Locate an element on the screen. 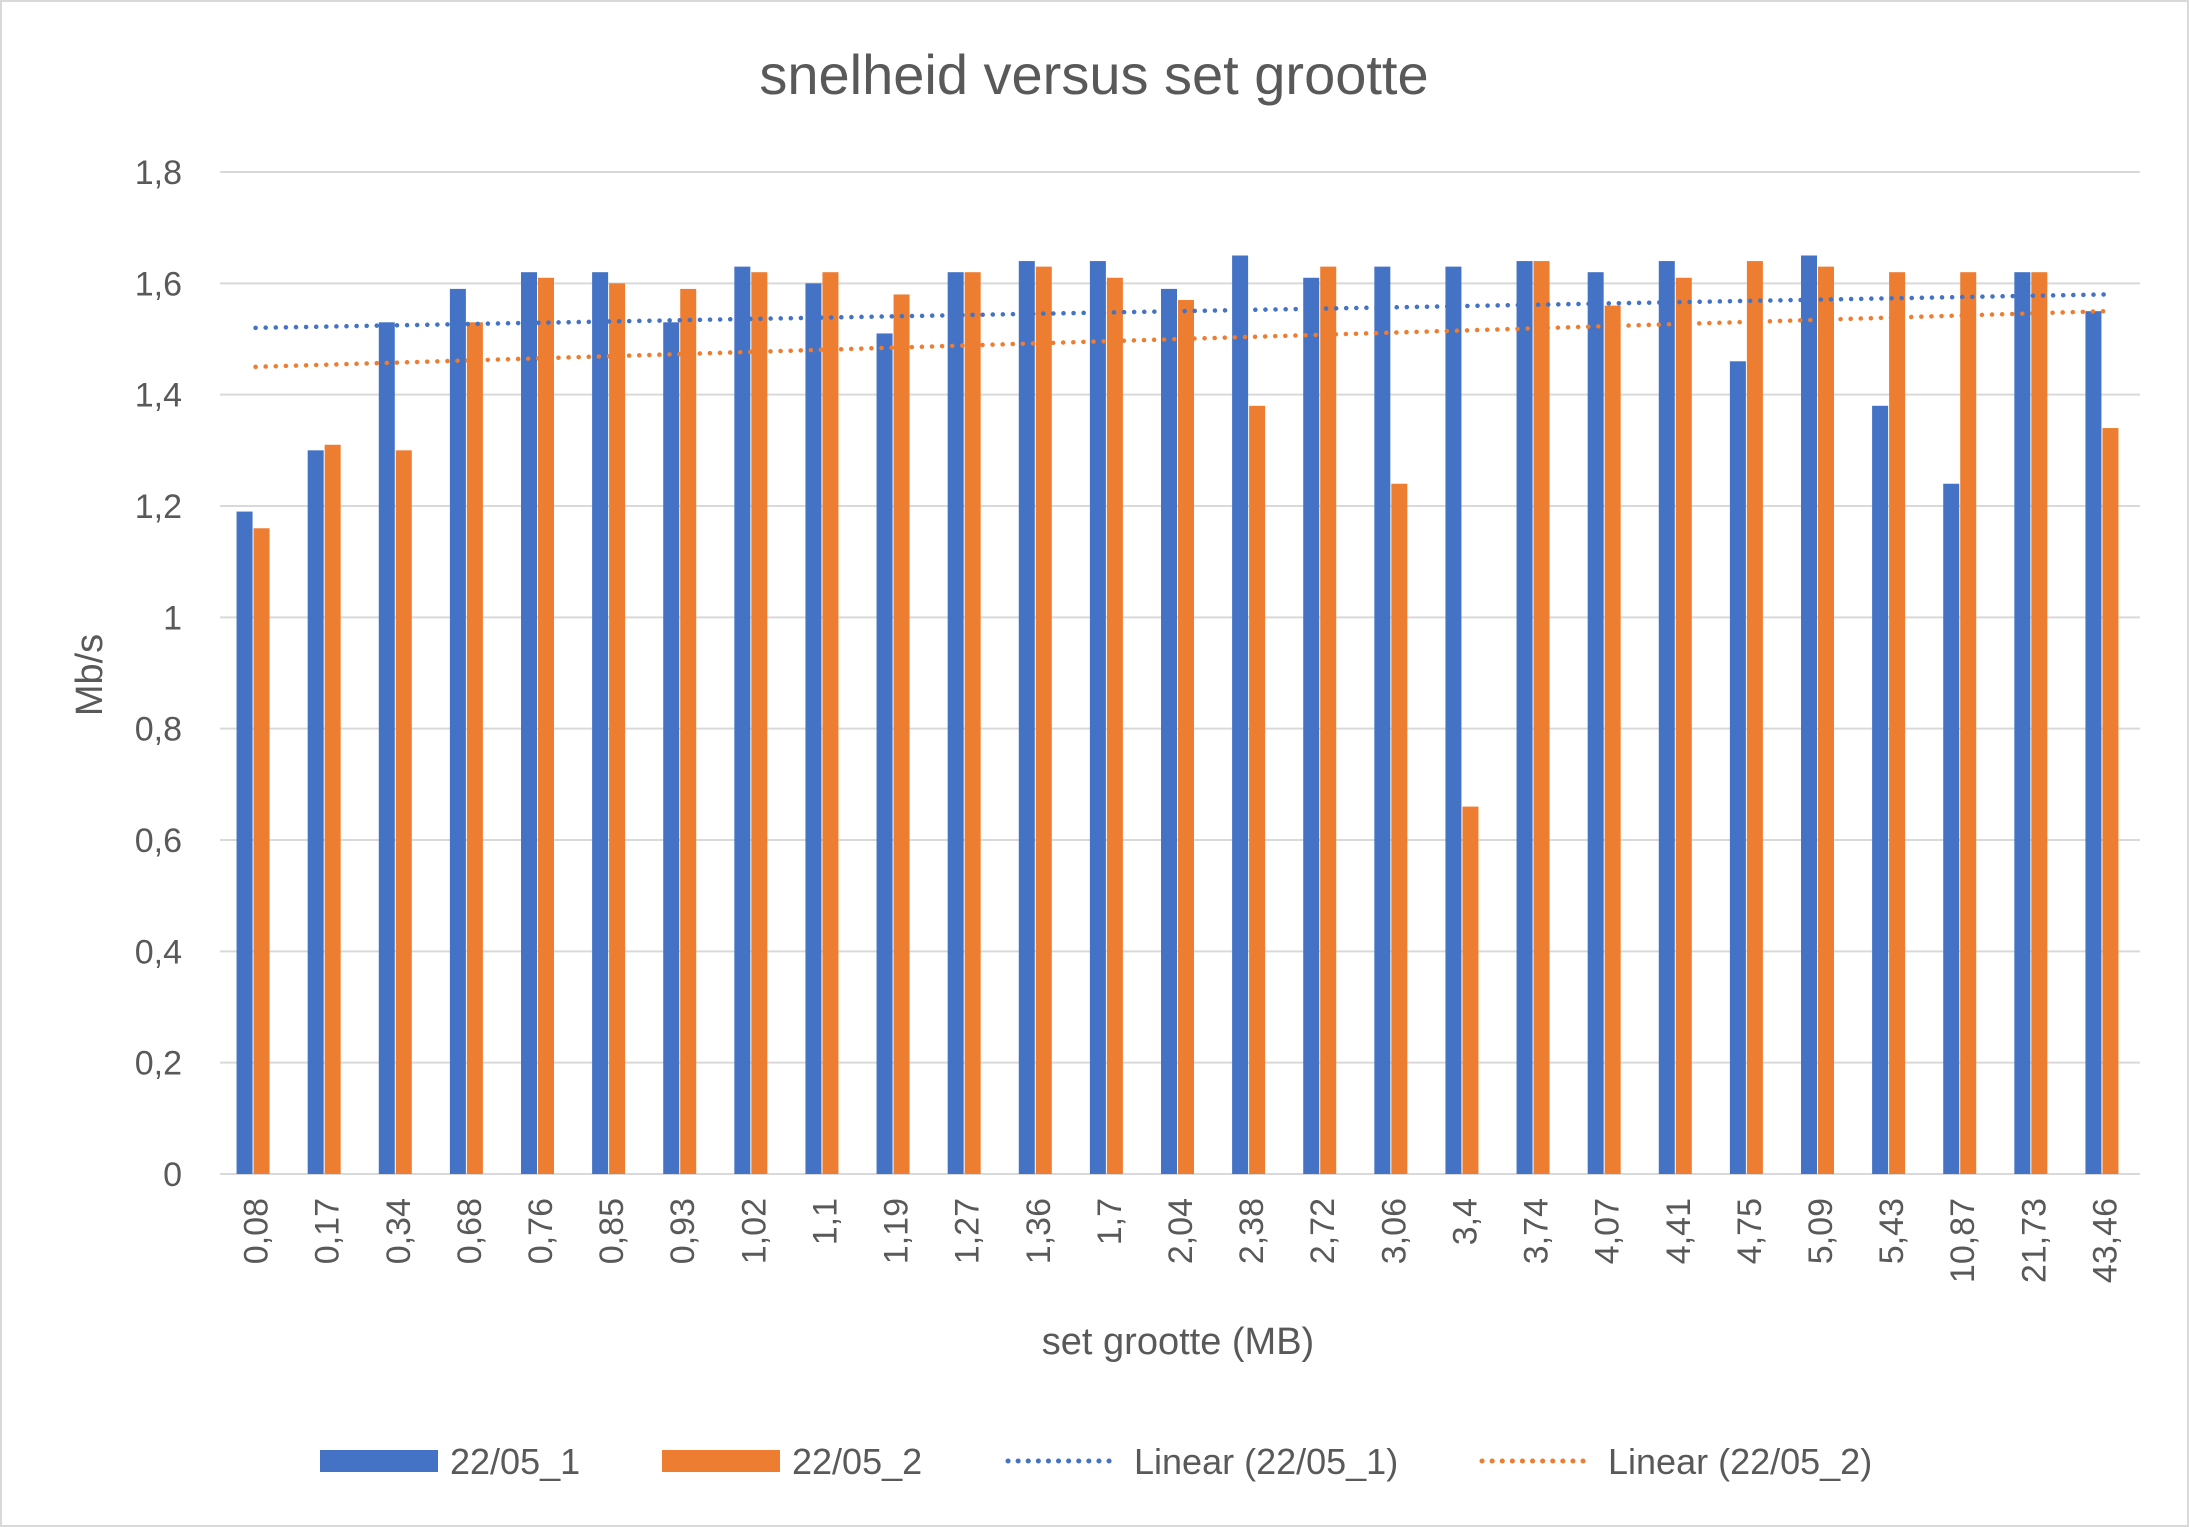 Image resolution: width=2189 pixels, height=1527 pixels. y-tick-label: 1 is located at coordinates (172, 618).